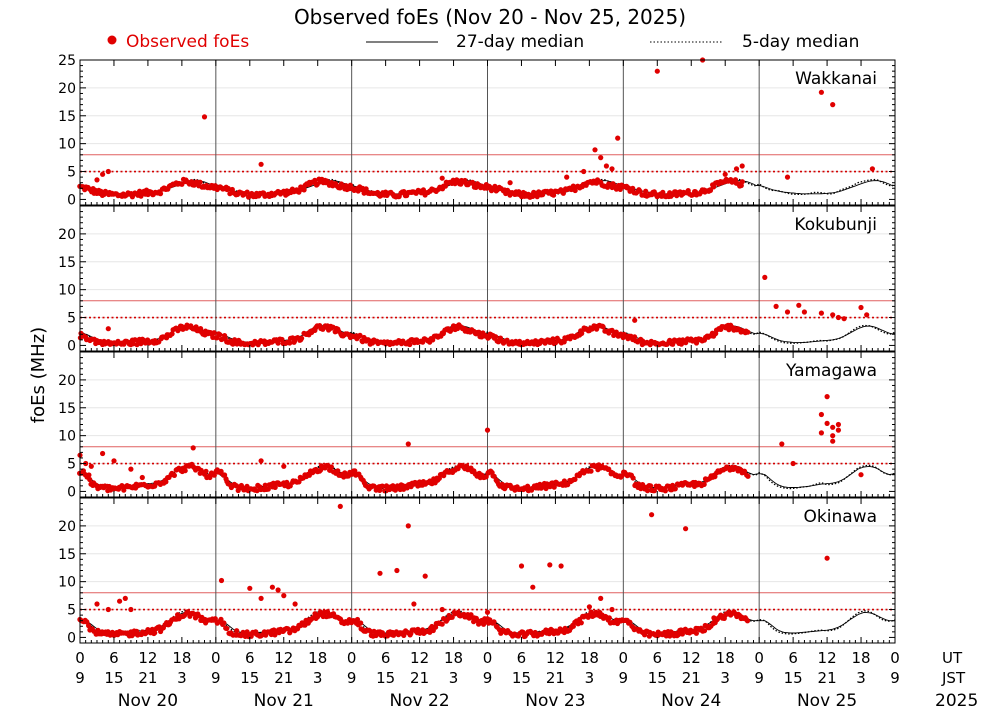  I want to click on ut-axis-label: UT, so click(952, 658).